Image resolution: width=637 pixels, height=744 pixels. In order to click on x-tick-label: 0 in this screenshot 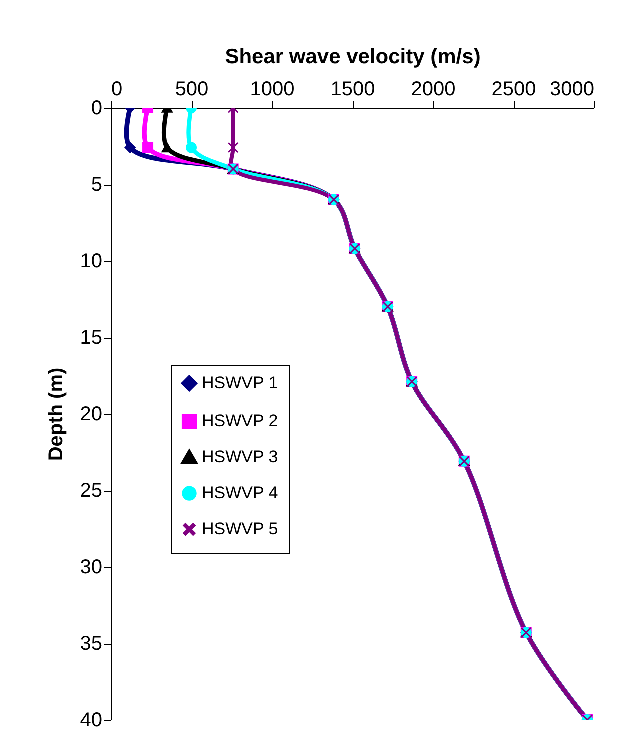, I will do `click(117, 89)`.